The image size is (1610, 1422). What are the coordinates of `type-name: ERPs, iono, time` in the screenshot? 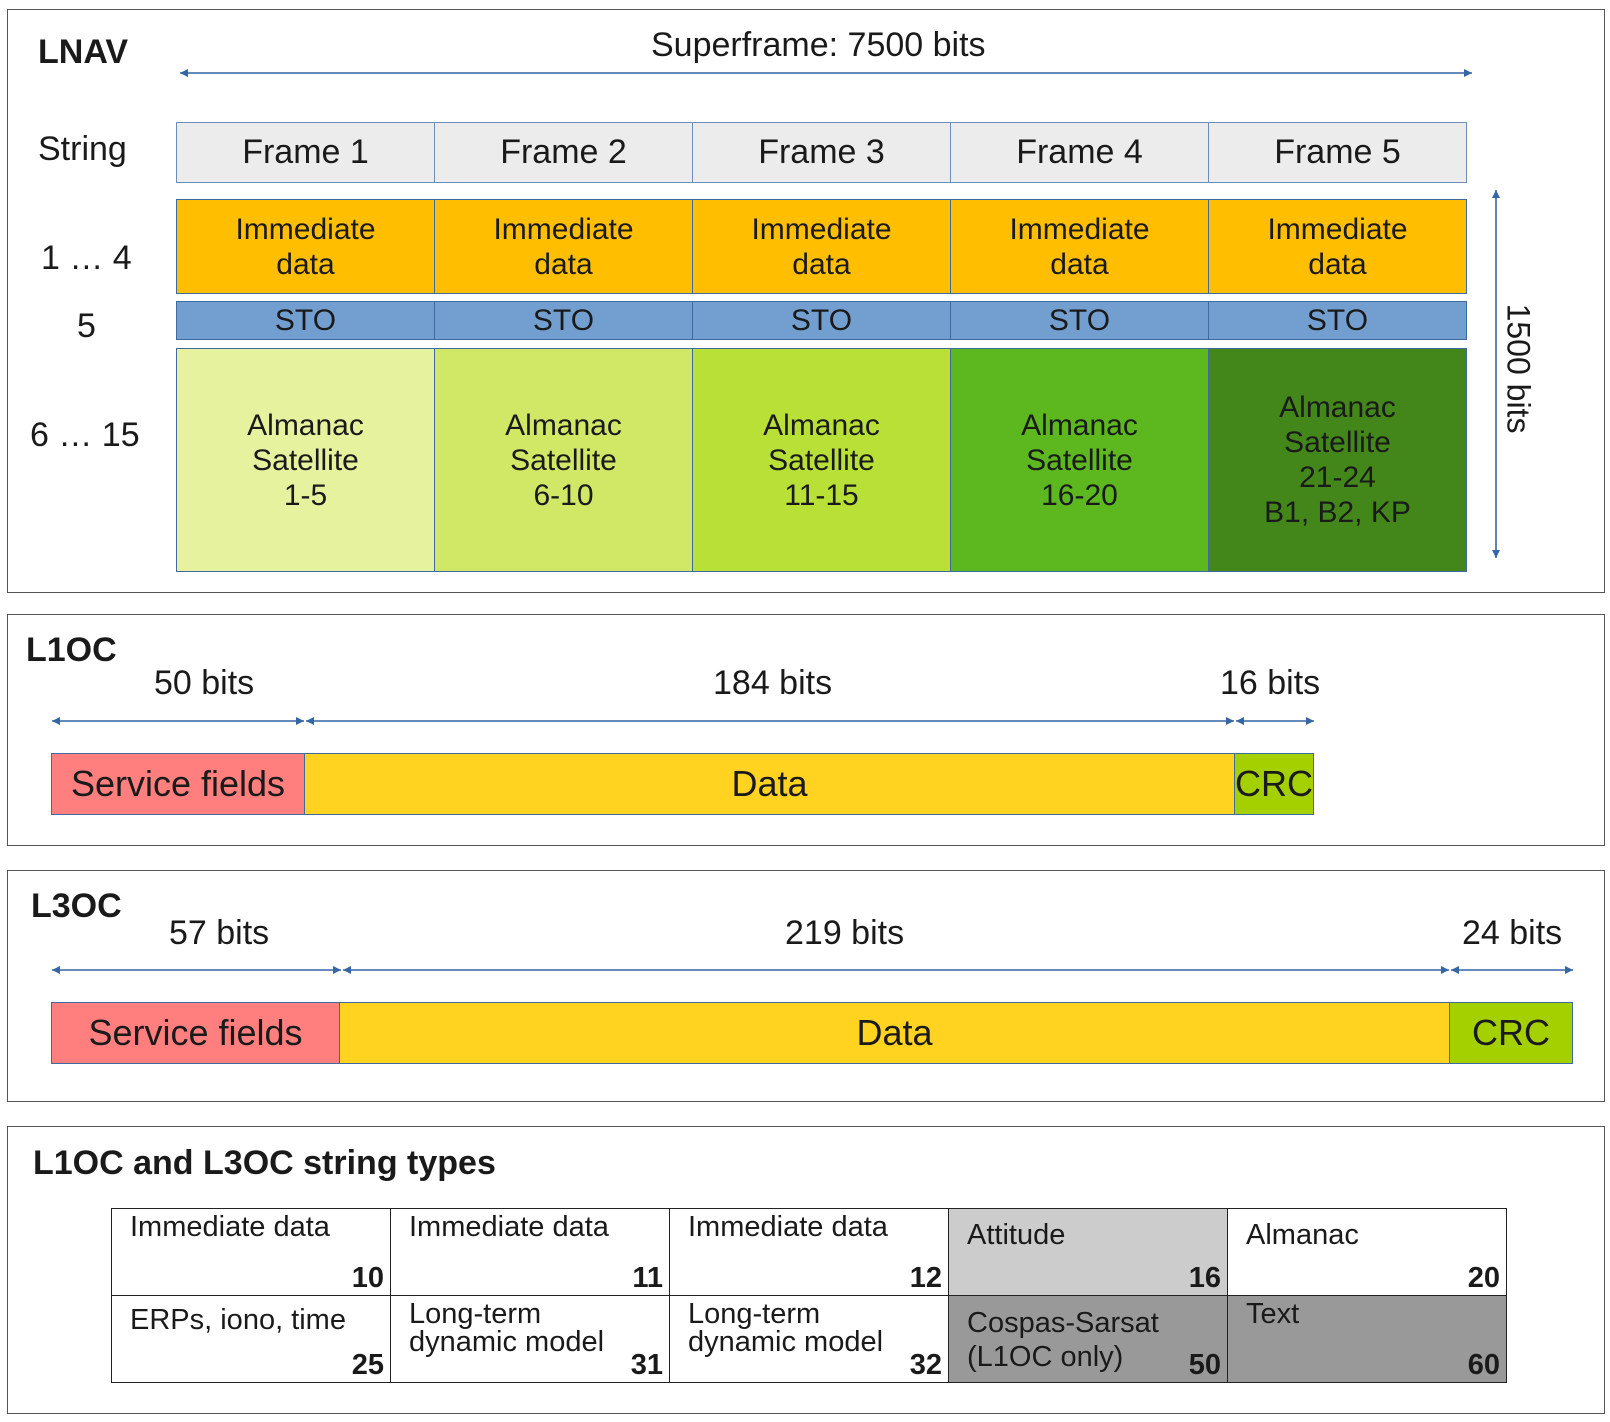 It's located at (238, 1320).